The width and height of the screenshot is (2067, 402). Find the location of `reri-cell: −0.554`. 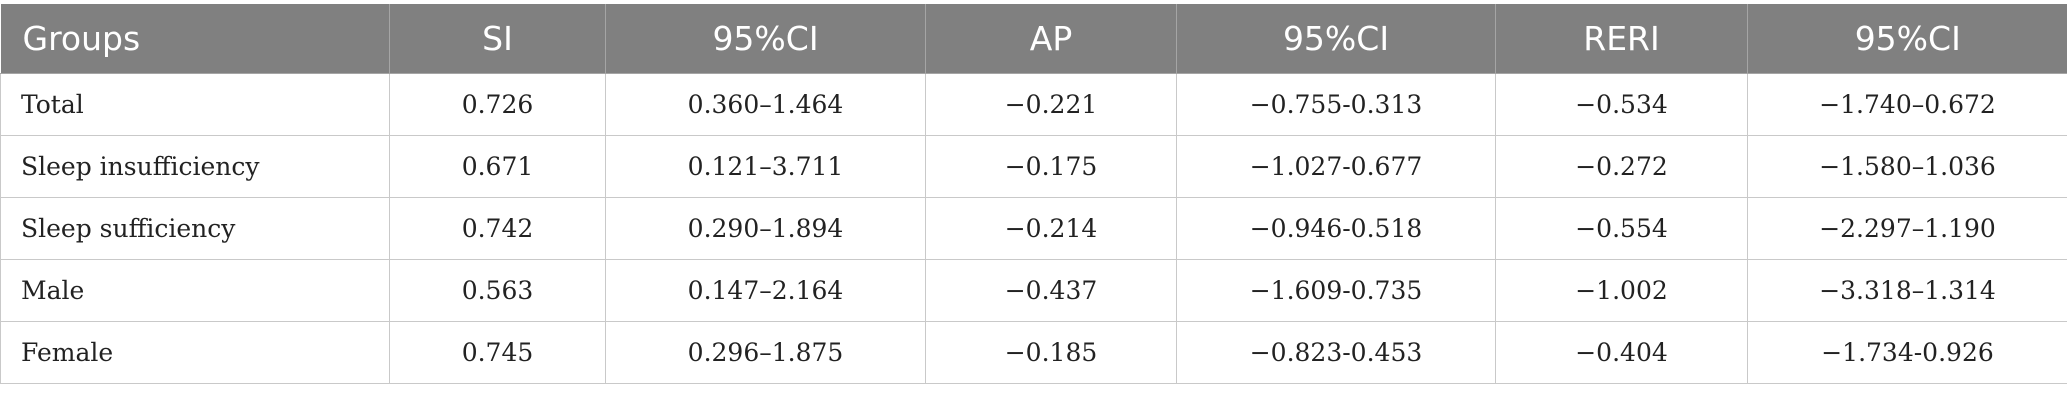

reri-cell: −0.554 is located at coordinates (1621, 228).